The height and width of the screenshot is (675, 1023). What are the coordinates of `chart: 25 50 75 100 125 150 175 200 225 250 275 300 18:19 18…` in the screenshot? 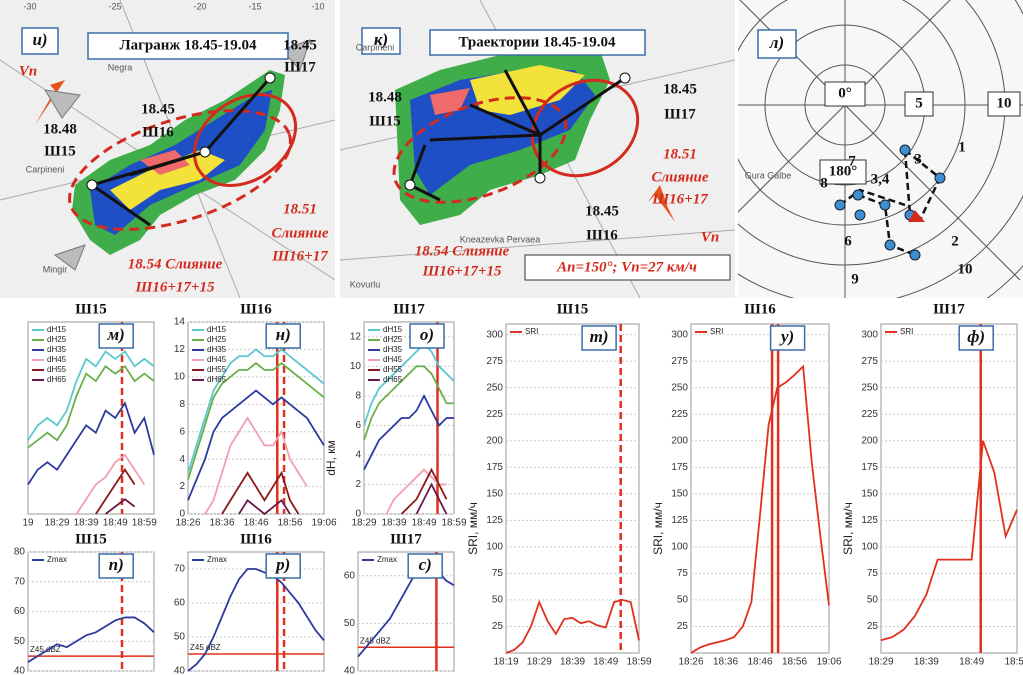 It's located at (559, 484).